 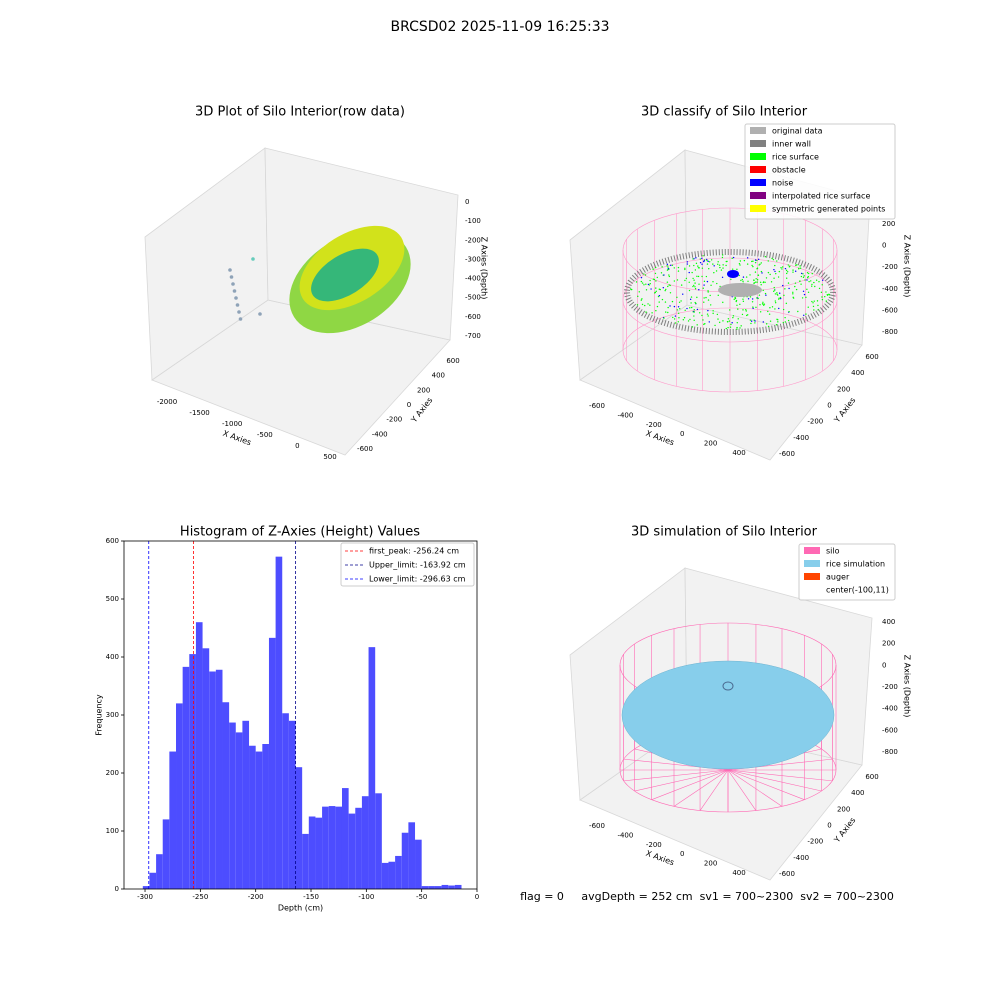 I want to click on chart-title: 3D classify of Silo Interior, so click(x=724, y=112).